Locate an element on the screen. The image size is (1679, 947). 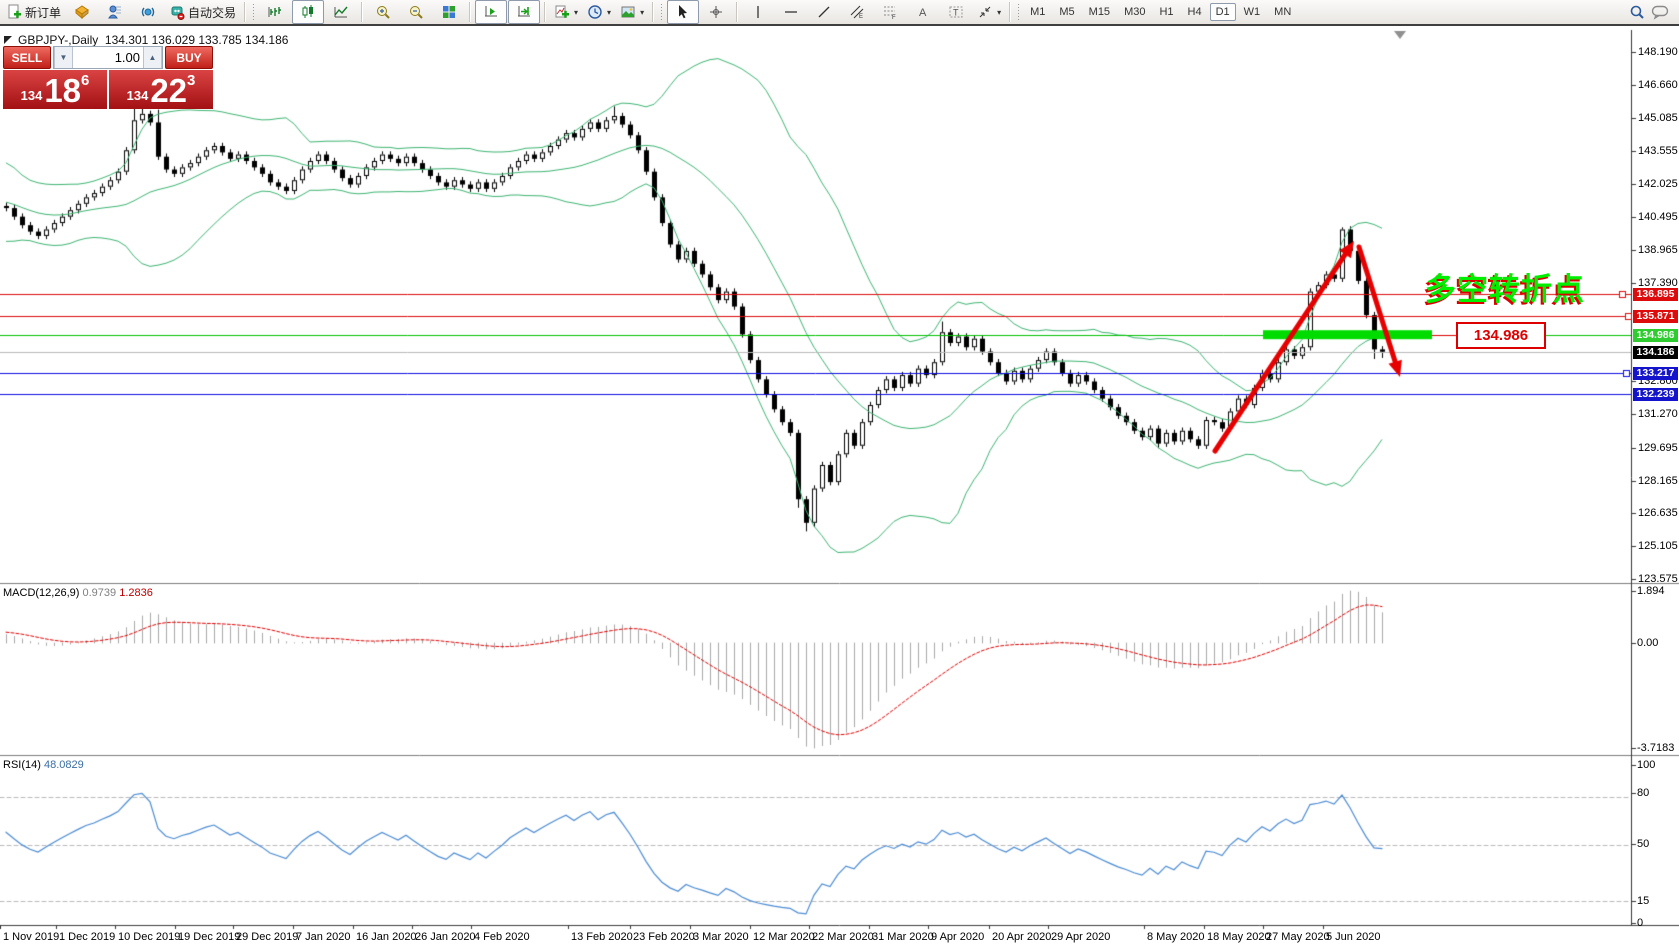
tile-windows-button is located at coordinates (449, 12).